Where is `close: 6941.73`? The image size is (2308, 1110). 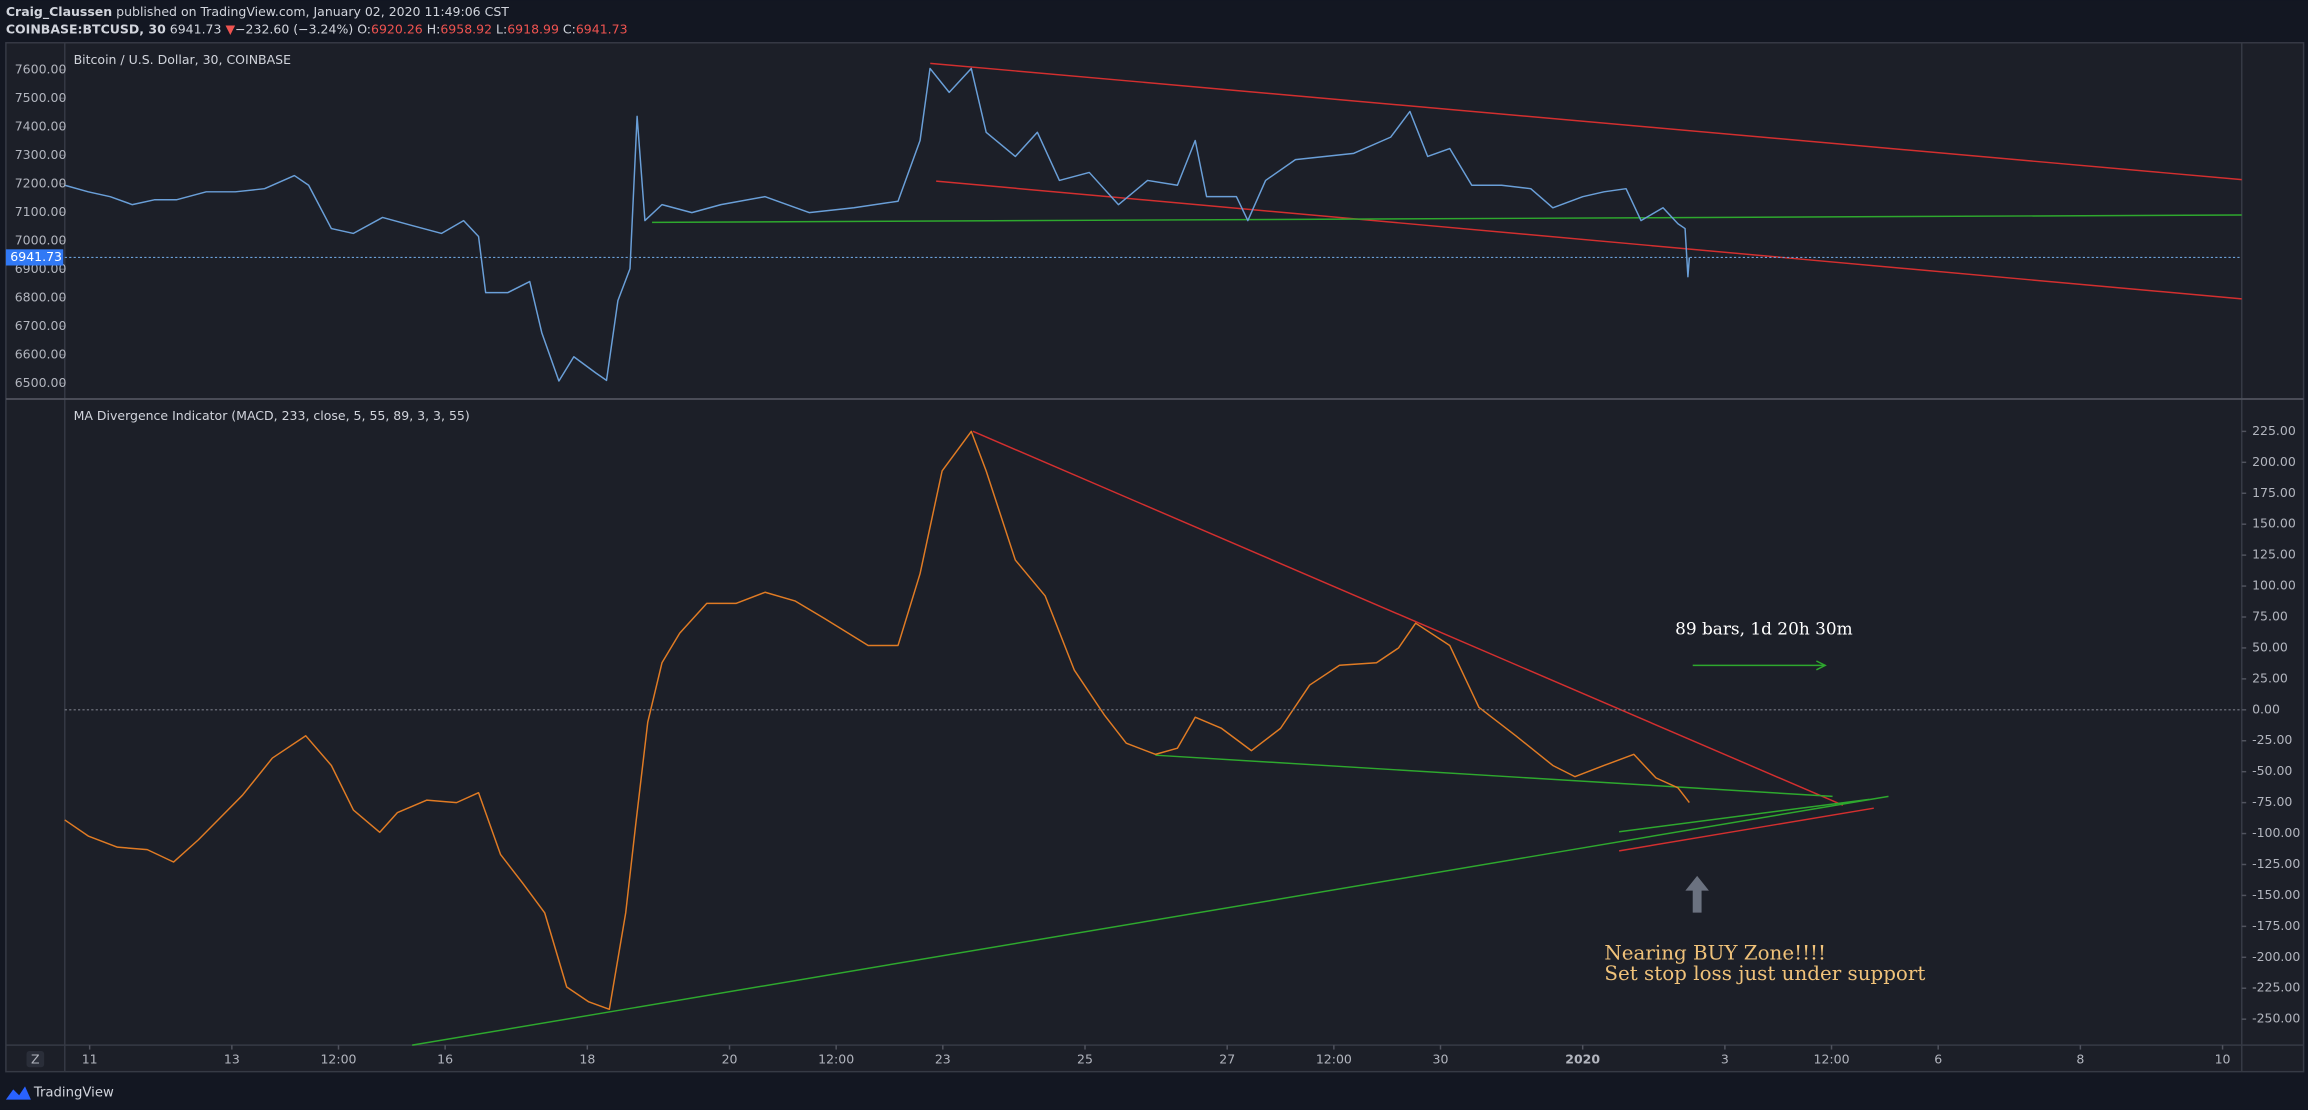 close: 6941.73 is located at coordinates (602, 28).